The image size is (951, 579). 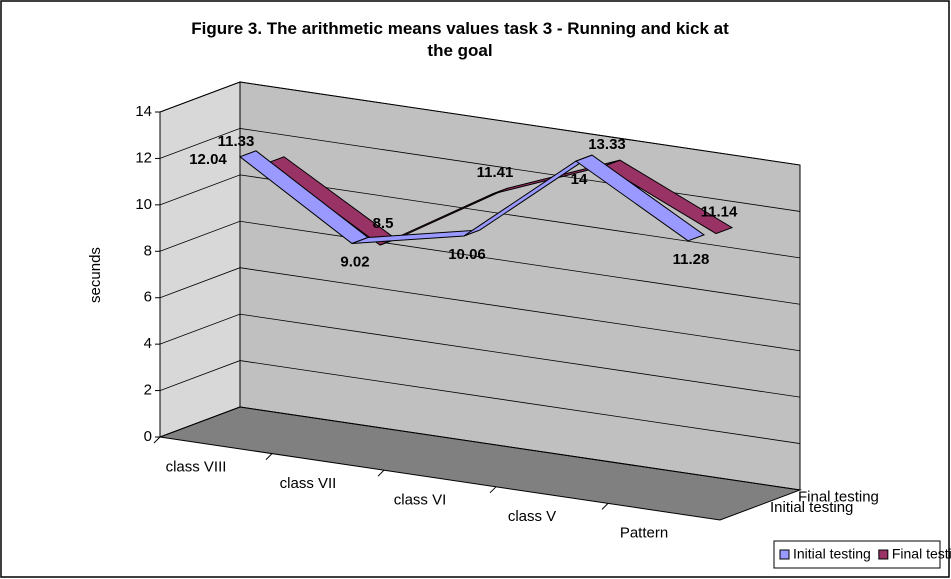 What do you see at coordinates (811, 507) in the screenshot?
I see `depth-label: Initial testing` at bounding box center [811, 507].